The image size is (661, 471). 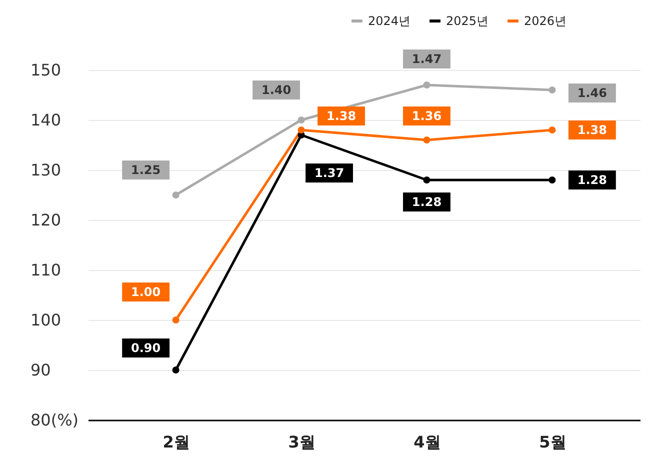 I want to click on y-tick-label: 130, so click(x=46, y=170).